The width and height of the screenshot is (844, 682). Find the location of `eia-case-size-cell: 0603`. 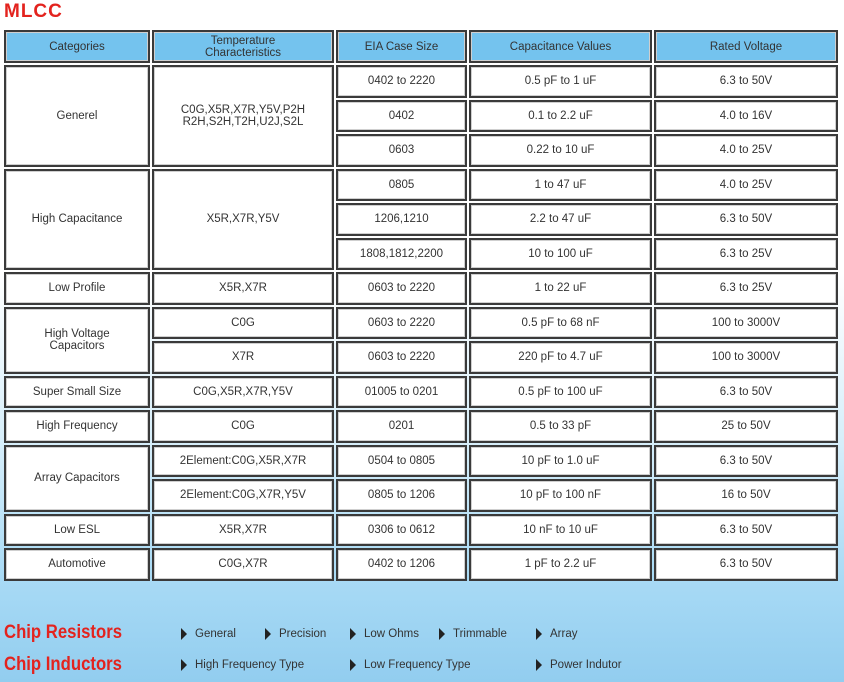

eia-case-size-cell: 0603 is located at coordinates (401, 150).